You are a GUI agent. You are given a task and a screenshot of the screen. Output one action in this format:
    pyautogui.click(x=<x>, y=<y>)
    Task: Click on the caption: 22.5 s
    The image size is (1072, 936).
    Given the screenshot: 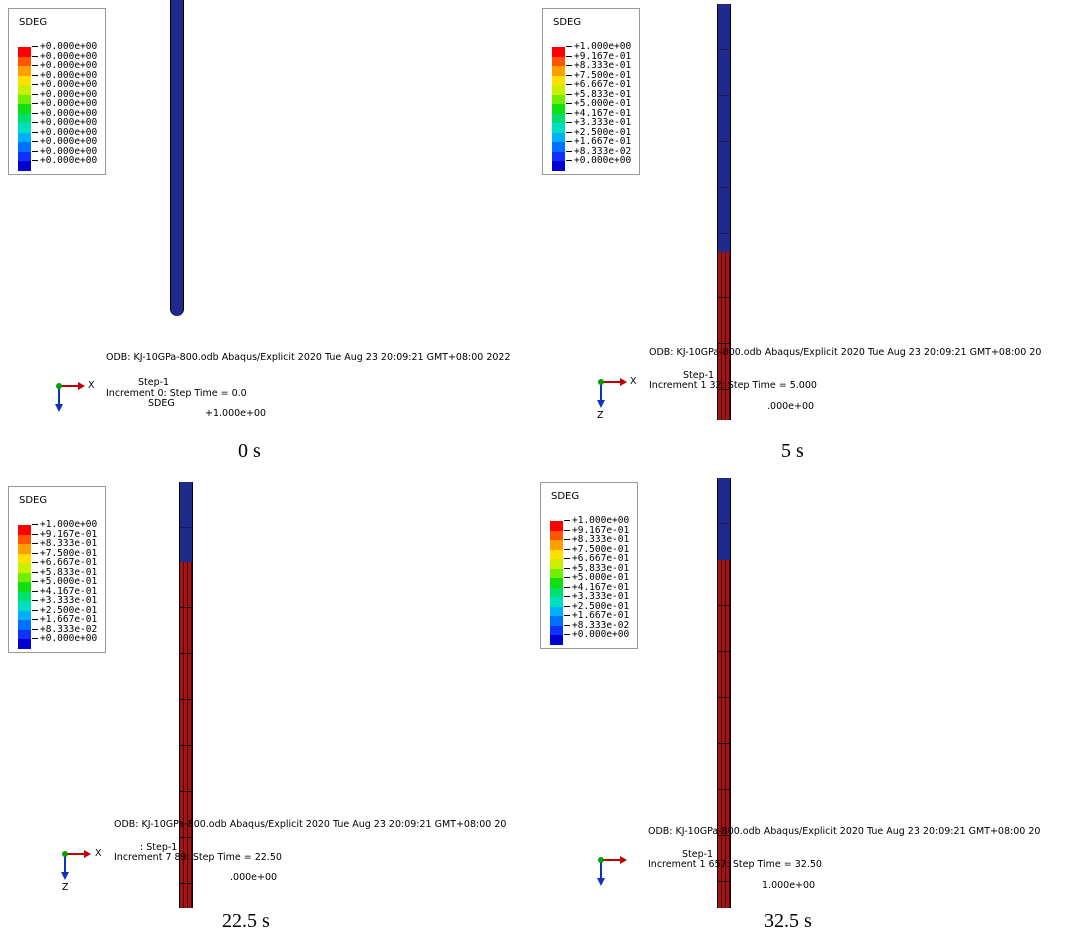 What is the action you would take?
    pyautogui.click(x=246, y=921)
    